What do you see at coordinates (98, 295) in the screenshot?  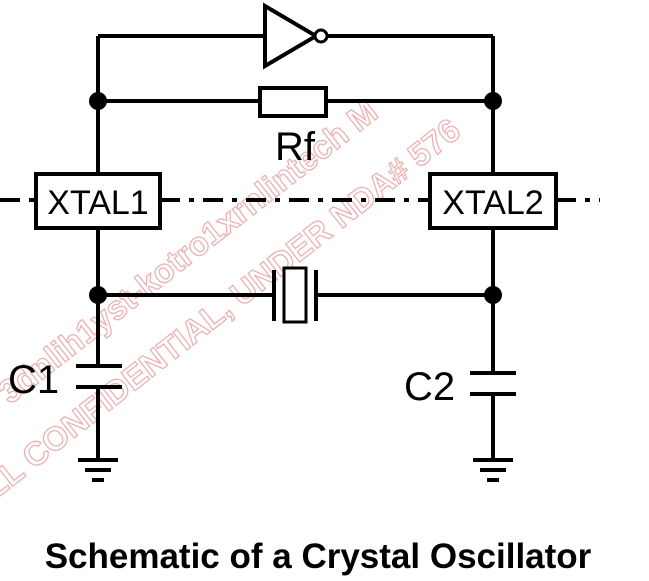 I see `junction-left-crystal` at bounding box center [98, 295].